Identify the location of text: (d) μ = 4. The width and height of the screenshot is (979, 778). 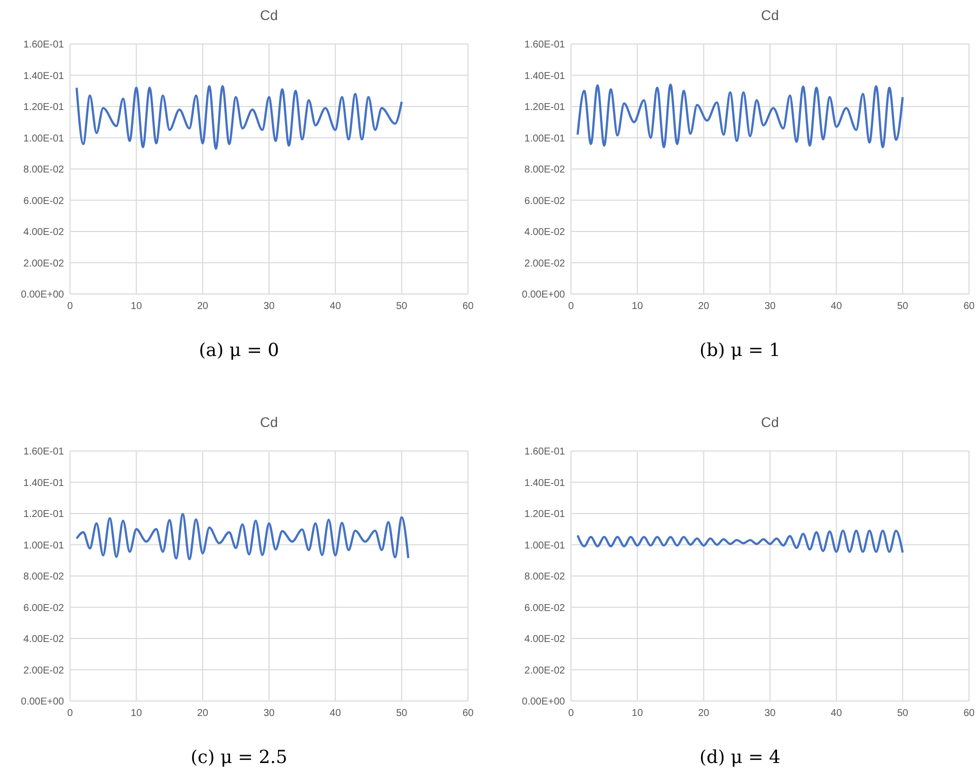
(740, 757).